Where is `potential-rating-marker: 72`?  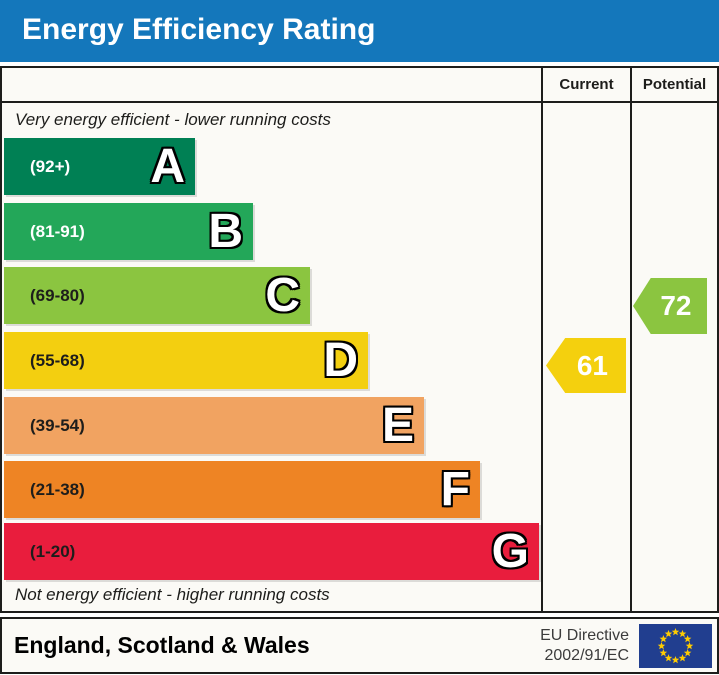
potential-rating-marker: 72 is located at coordinates (670, 306).